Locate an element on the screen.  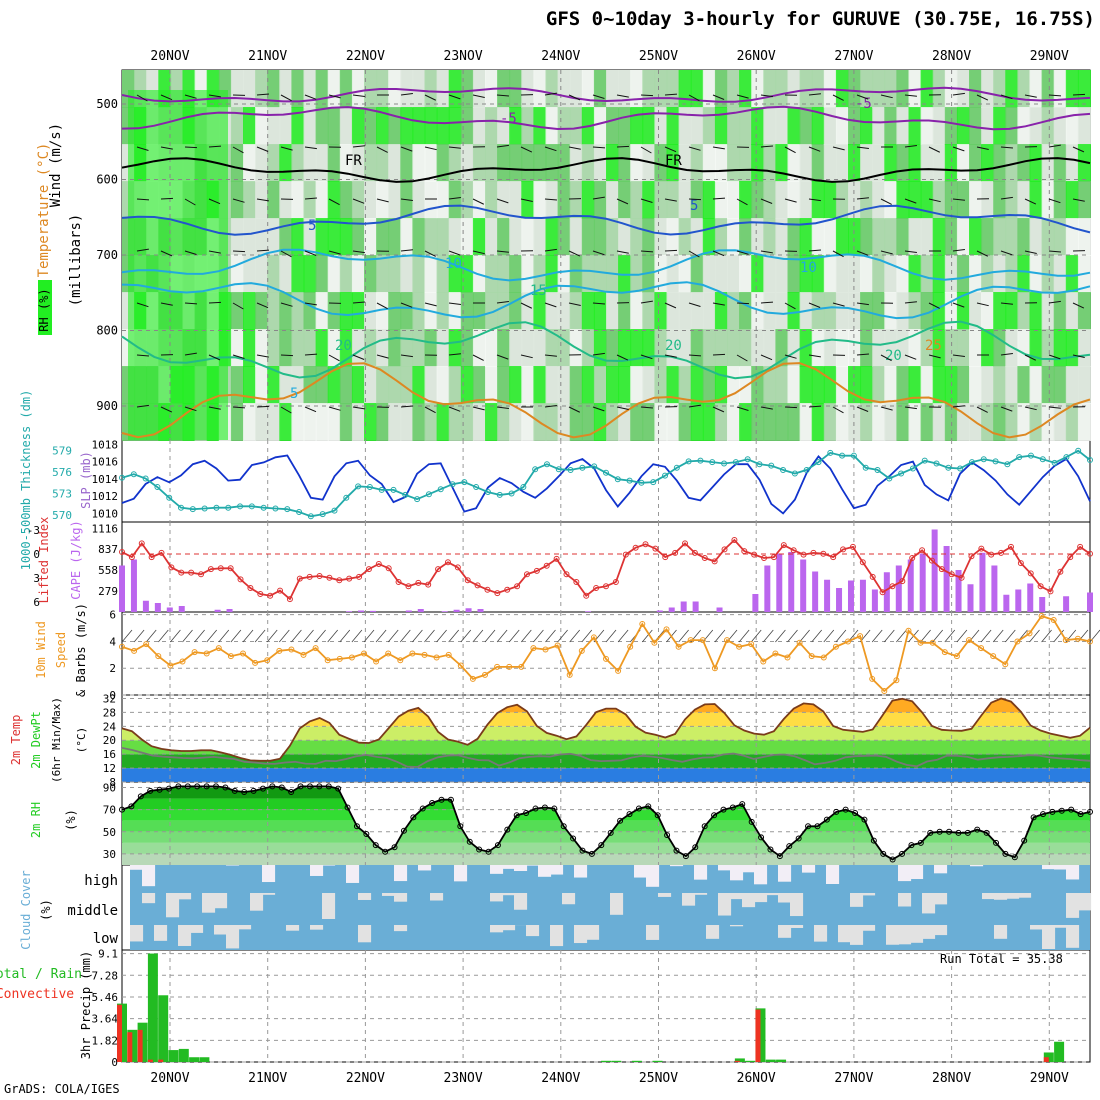
date-label-bottom: 29NOV is located at coordinates (1049, 1078).